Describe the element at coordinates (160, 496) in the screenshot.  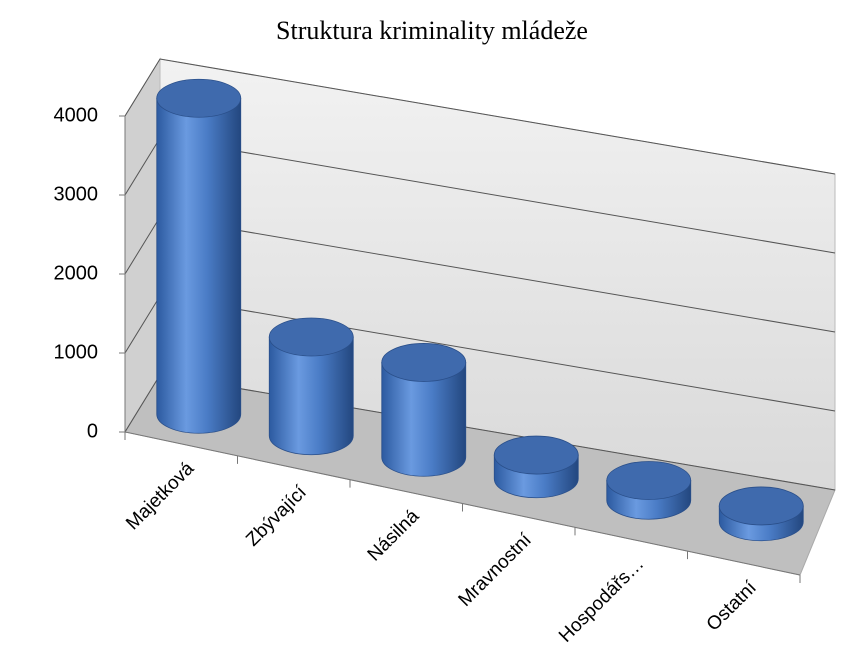
I see `x-tick-label: Majetková` at that location.